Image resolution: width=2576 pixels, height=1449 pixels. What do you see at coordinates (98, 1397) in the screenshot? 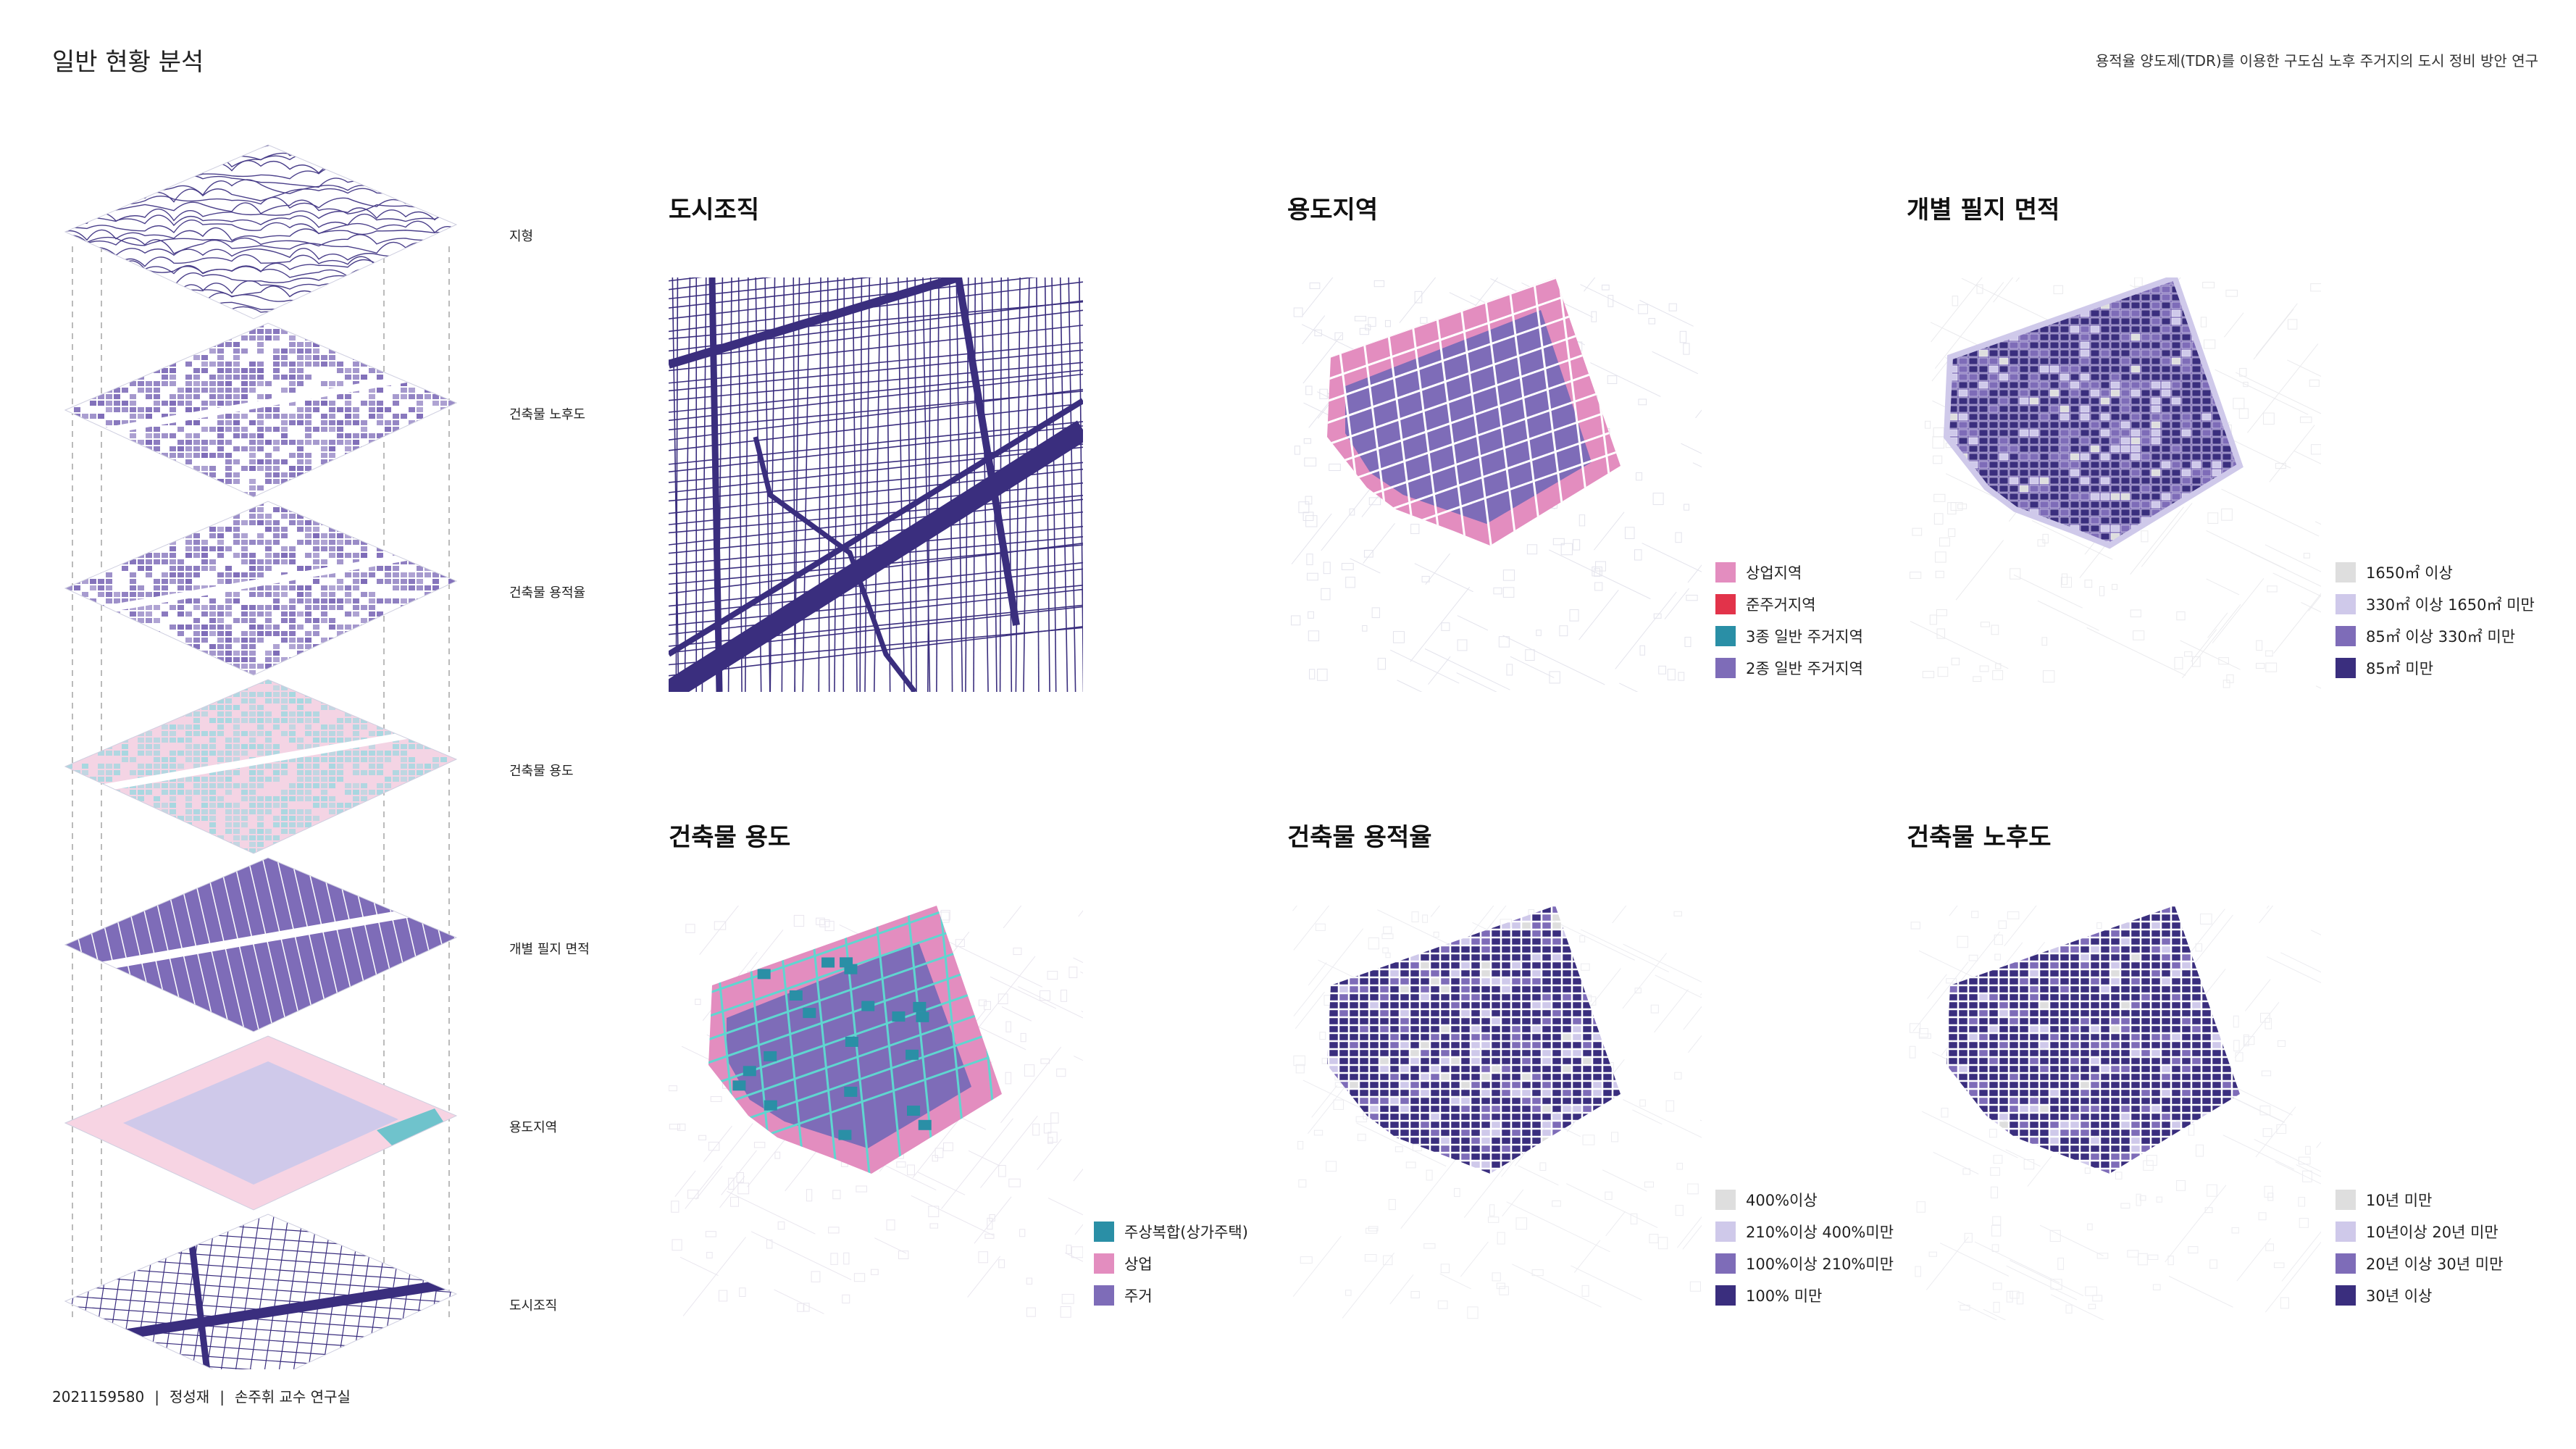
I see `student-id: 2021159580` at bounding box center [98, 1397].